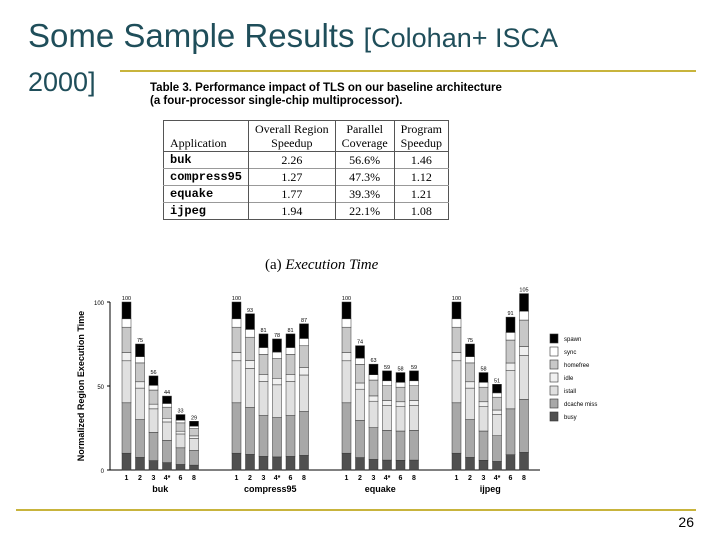 The width and height of the screenshot is (720, 540). I want to click on y-axis-label: Normalized Region Execution Time, so click(81, 386).